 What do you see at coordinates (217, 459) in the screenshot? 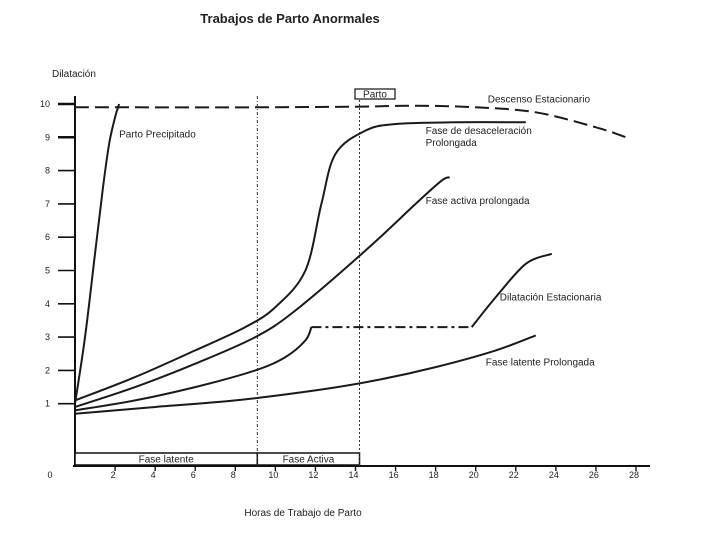
I see `phase-bars: Fase latente Fase Activa` at bounding box center [217, 459].